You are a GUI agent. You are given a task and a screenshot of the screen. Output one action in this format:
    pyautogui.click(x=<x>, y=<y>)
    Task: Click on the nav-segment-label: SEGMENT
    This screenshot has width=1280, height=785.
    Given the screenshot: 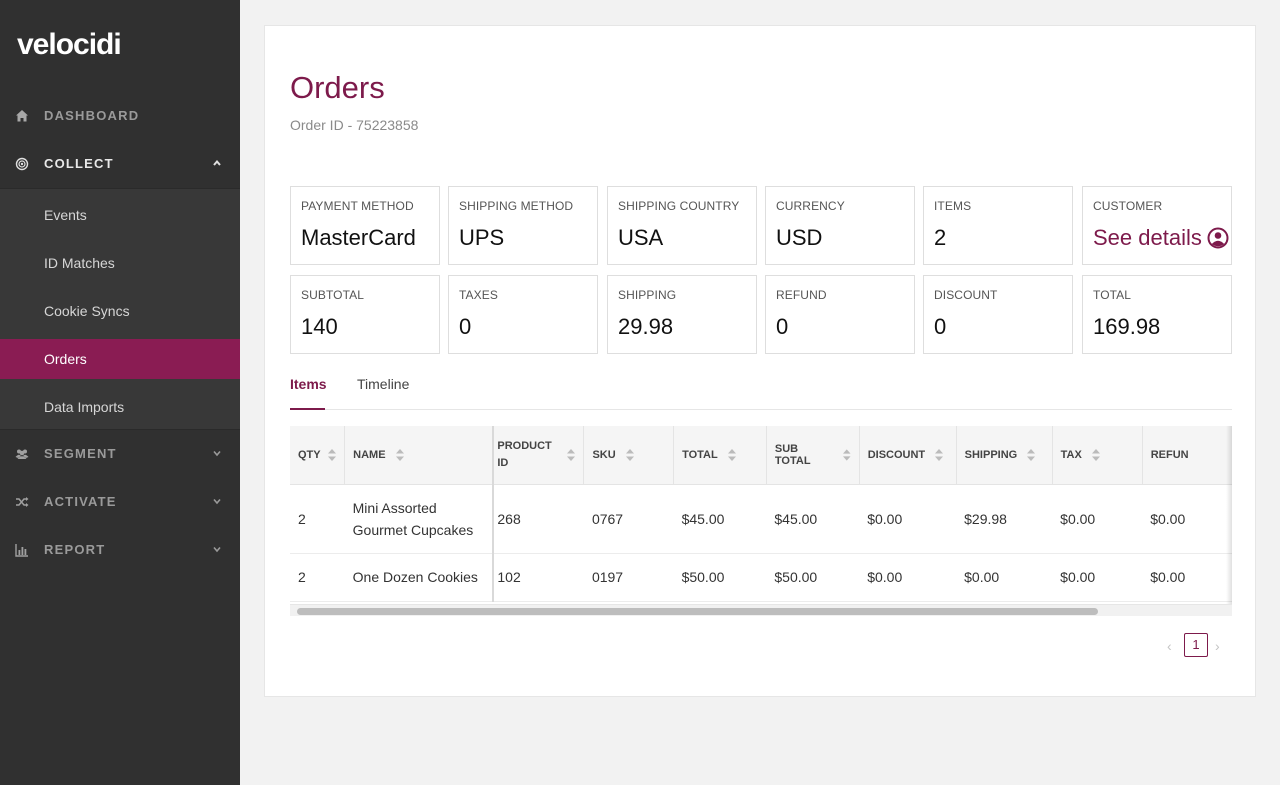 What is the action you would take?
    pyautogui.click(x=80, y=453)
    